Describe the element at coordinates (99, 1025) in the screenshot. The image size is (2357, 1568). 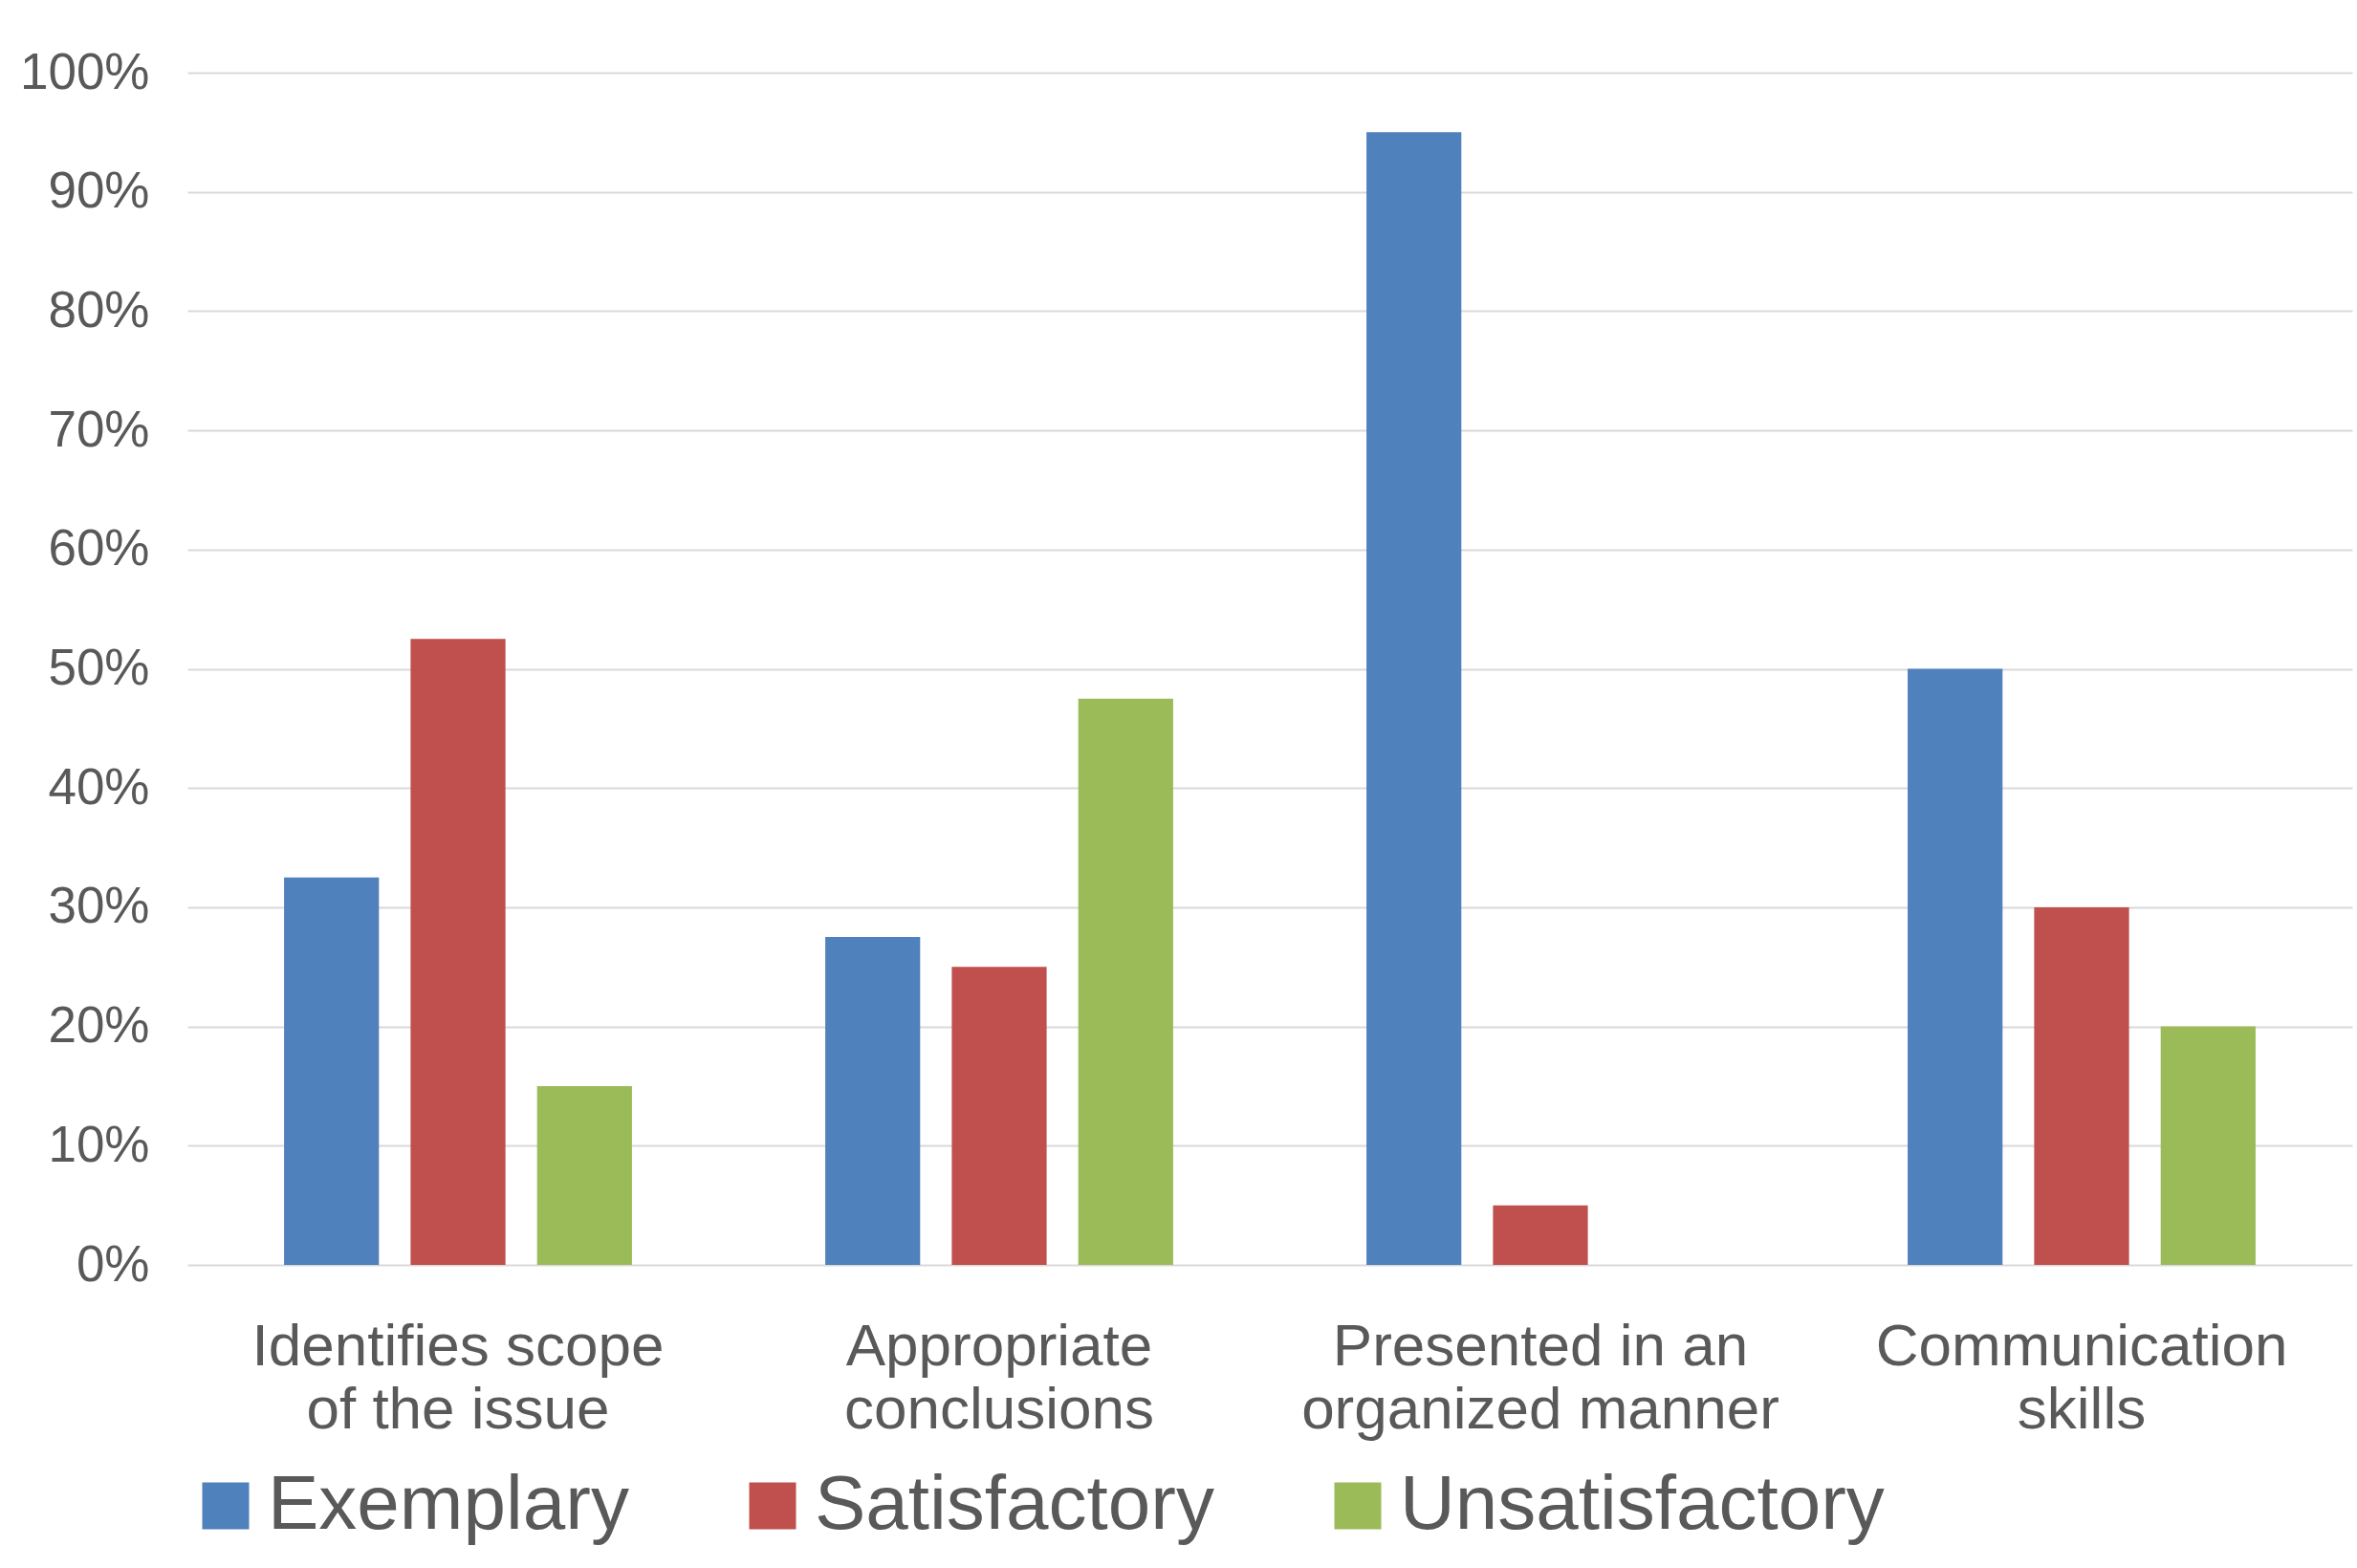
I see `y-tick-label: 20%` at that location.